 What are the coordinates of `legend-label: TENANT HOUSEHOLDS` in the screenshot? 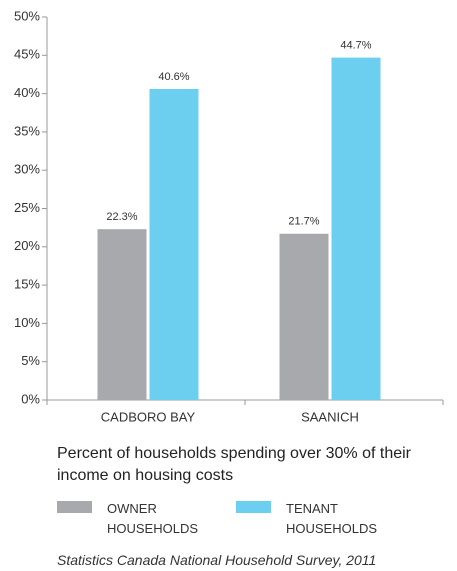 It's located at (332, 518).